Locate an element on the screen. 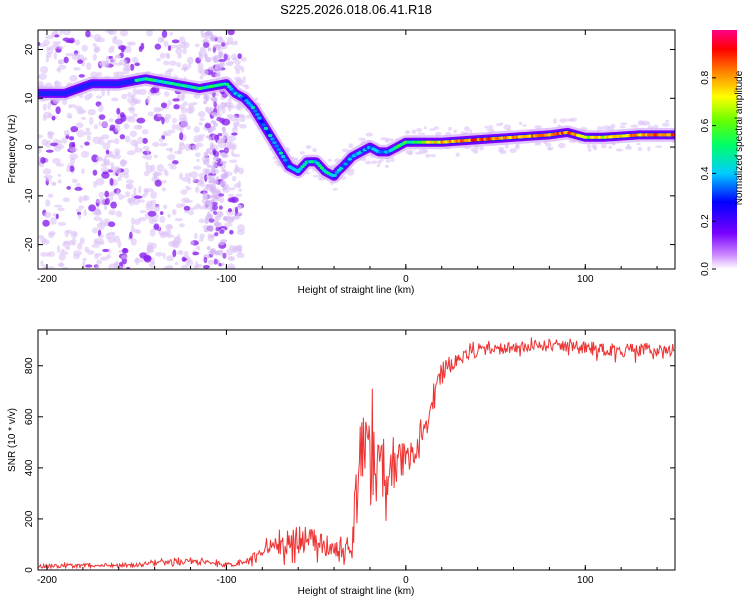 The height and width of the screenshot is (600, 750). colorbar-tick-label: 0.0 is located at coordinates (705, 269).